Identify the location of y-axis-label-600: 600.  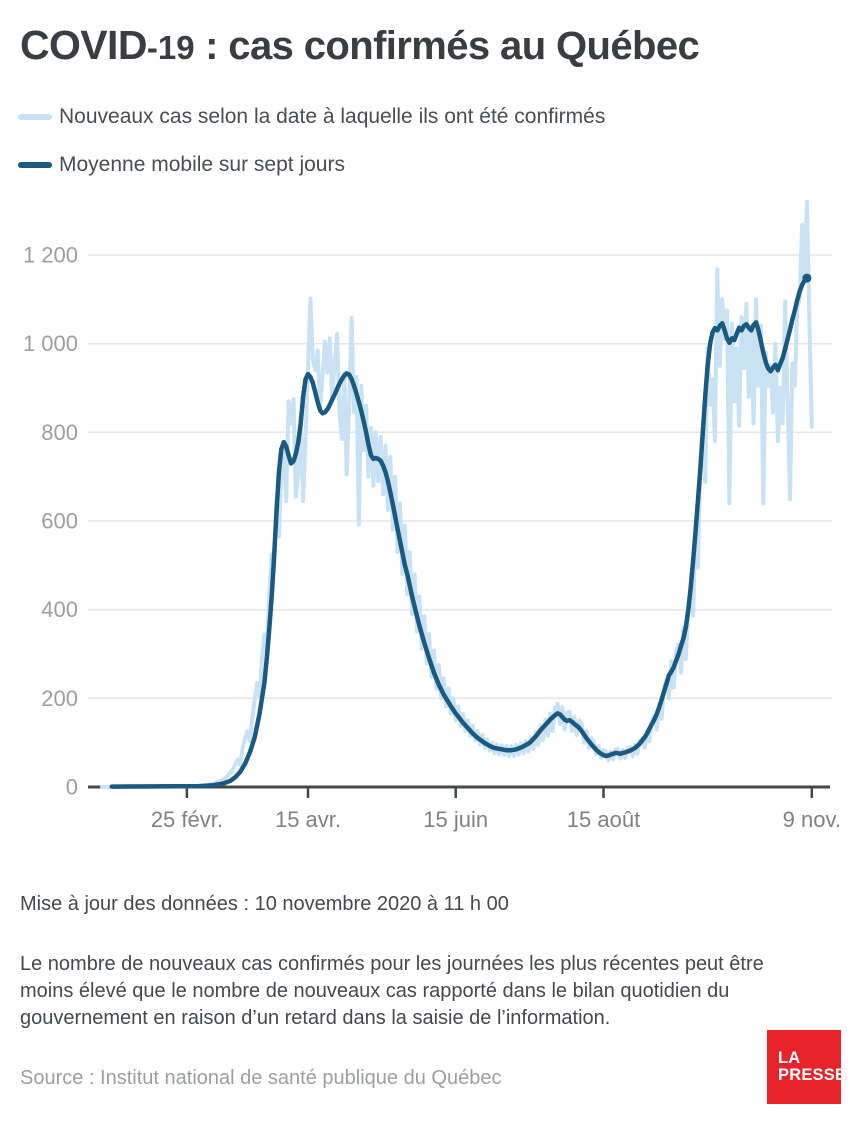
(59, 521).